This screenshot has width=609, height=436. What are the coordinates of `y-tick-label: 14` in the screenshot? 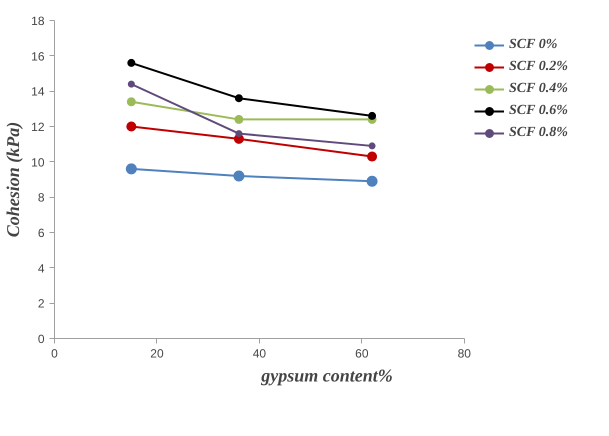 It's located at (38, 91).